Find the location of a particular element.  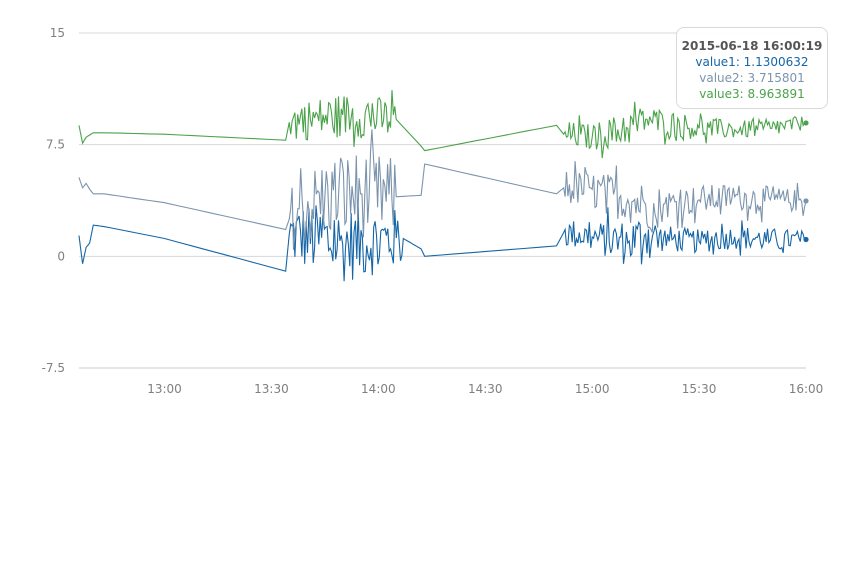

x-tick-label: 13:30 is located at coordinates (271, 389).